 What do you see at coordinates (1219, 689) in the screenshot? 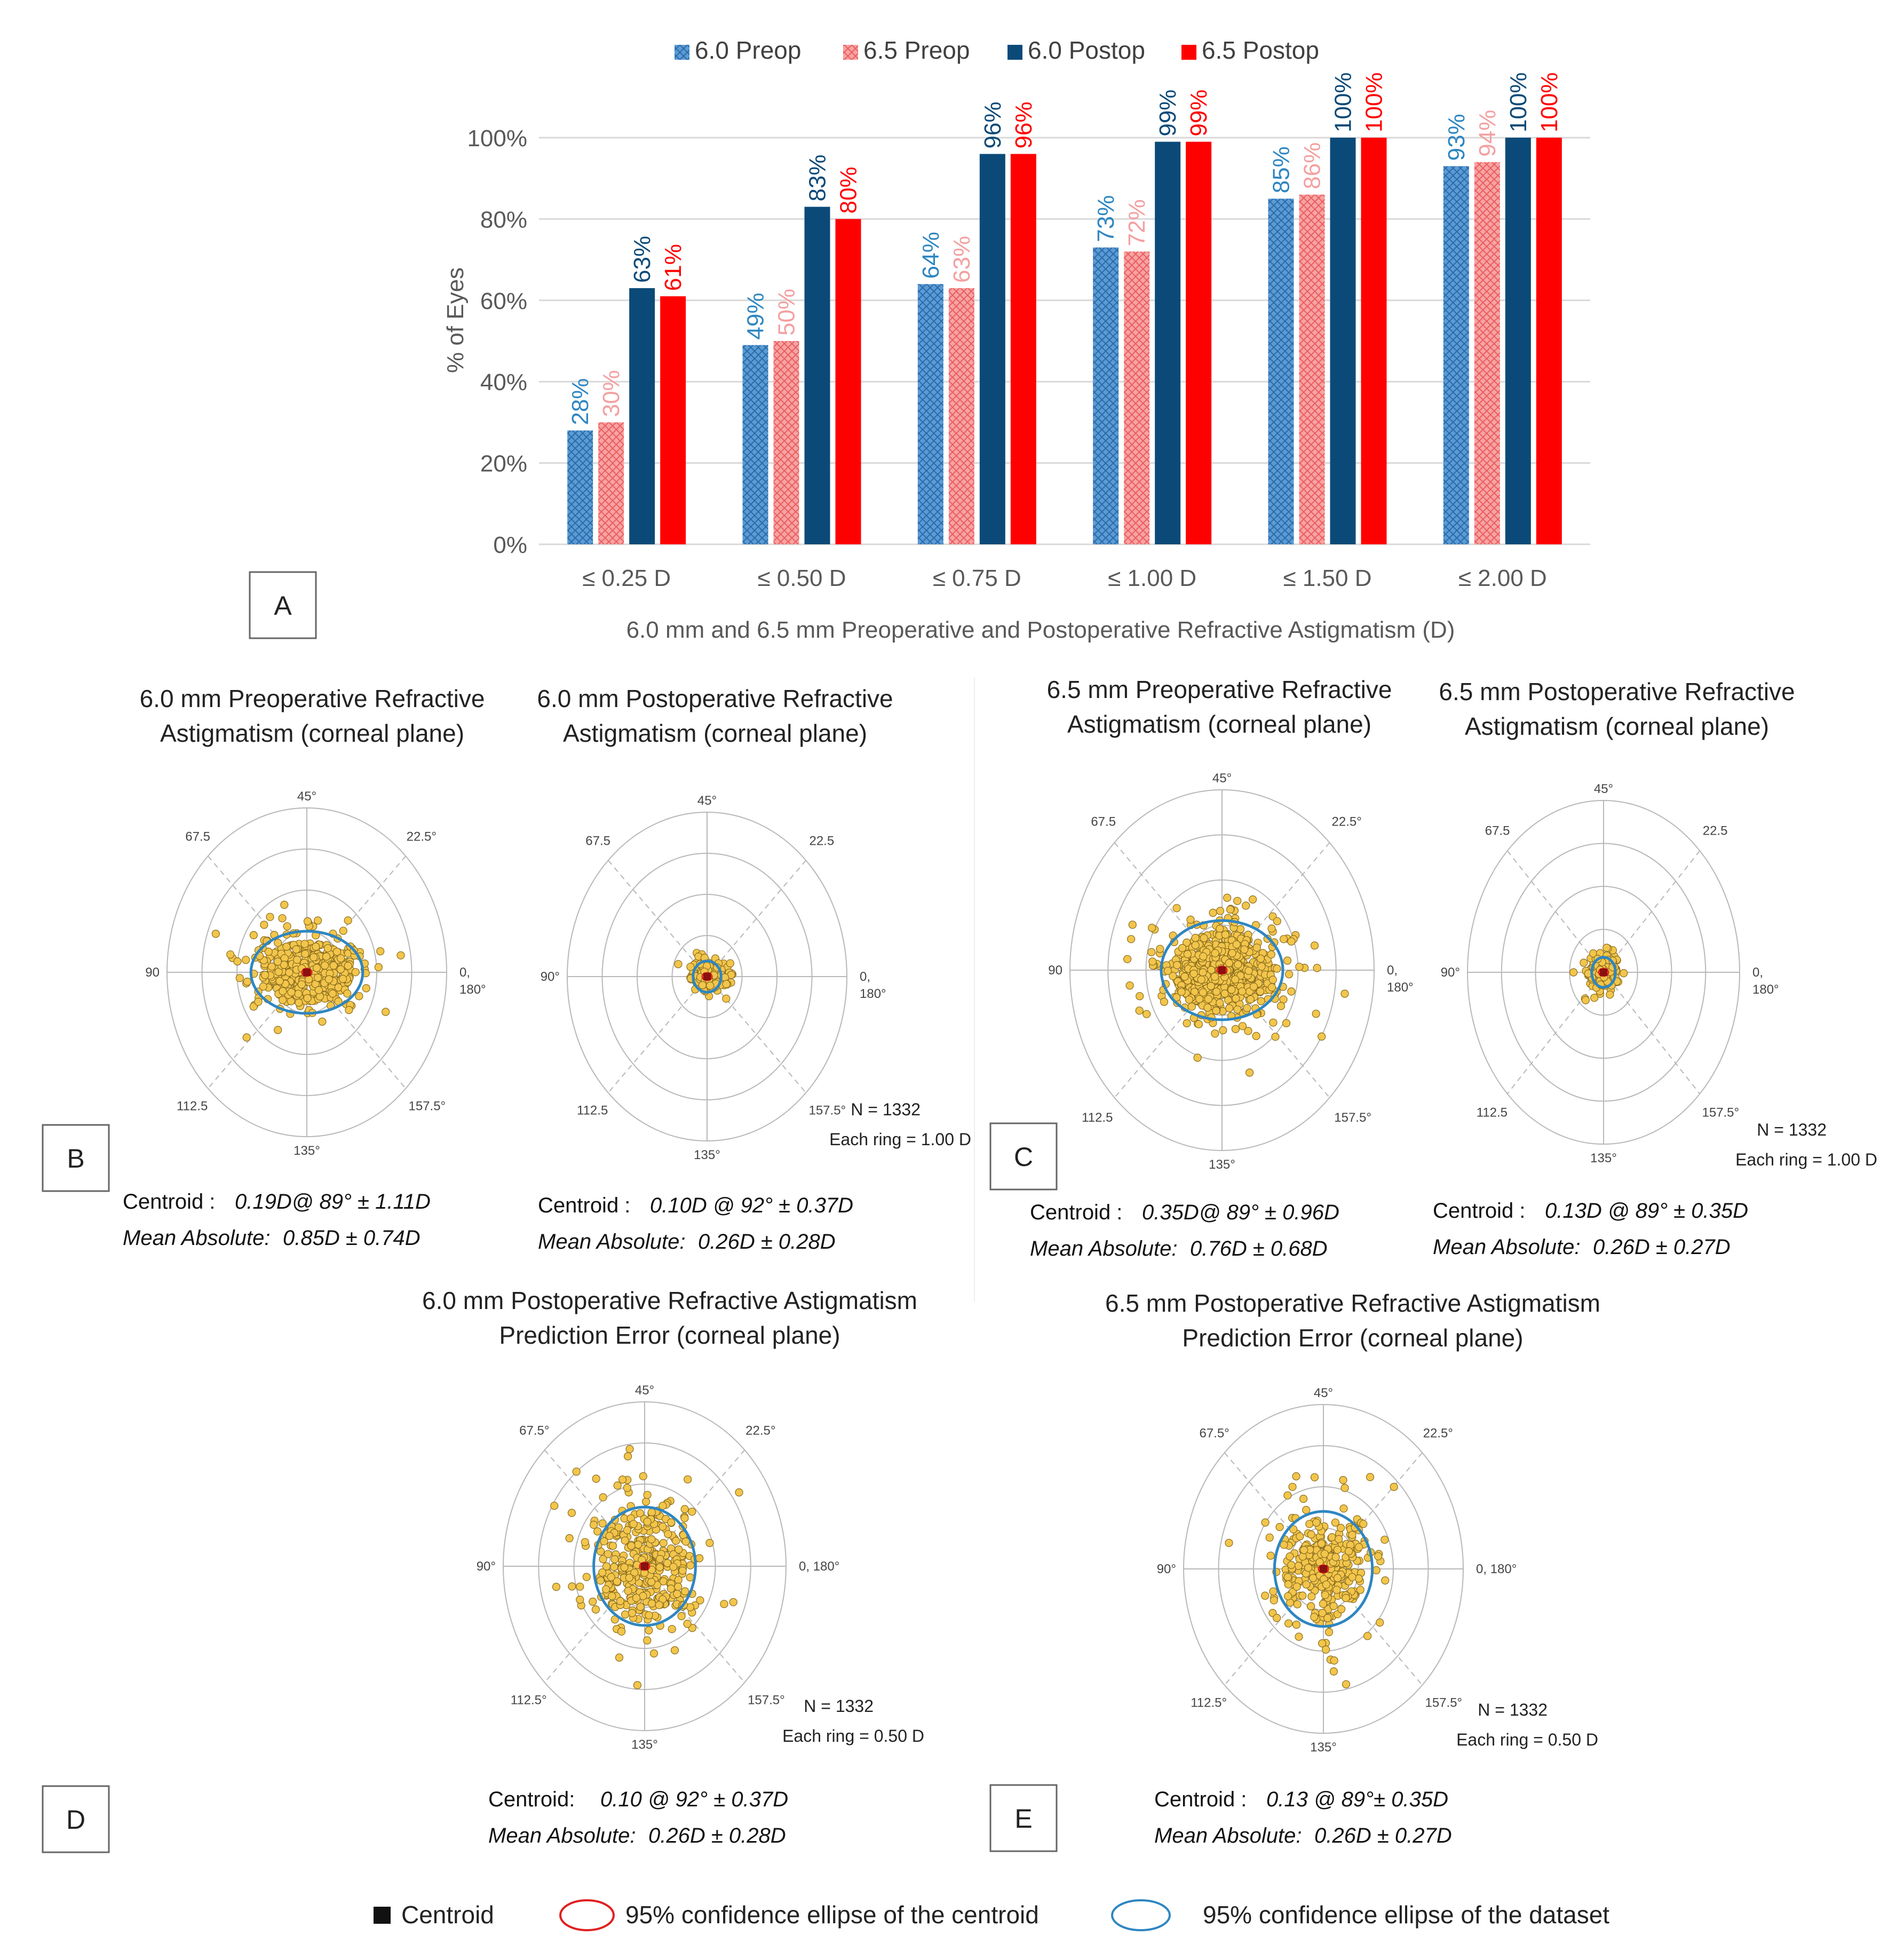
I see `polar-title-line: 6.5 mm Preoperative Refractive` at bounding box center [1219, 689].